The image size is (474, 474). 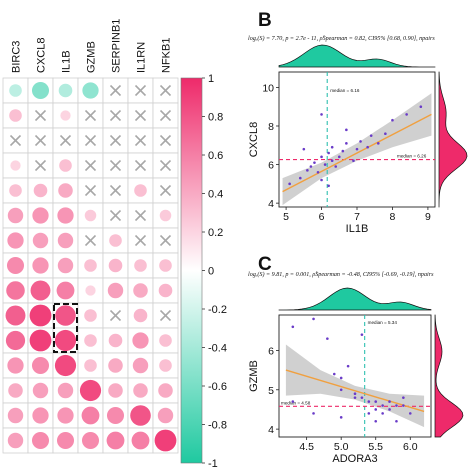 I want to click on regression-line, so click(x=357, y=153).